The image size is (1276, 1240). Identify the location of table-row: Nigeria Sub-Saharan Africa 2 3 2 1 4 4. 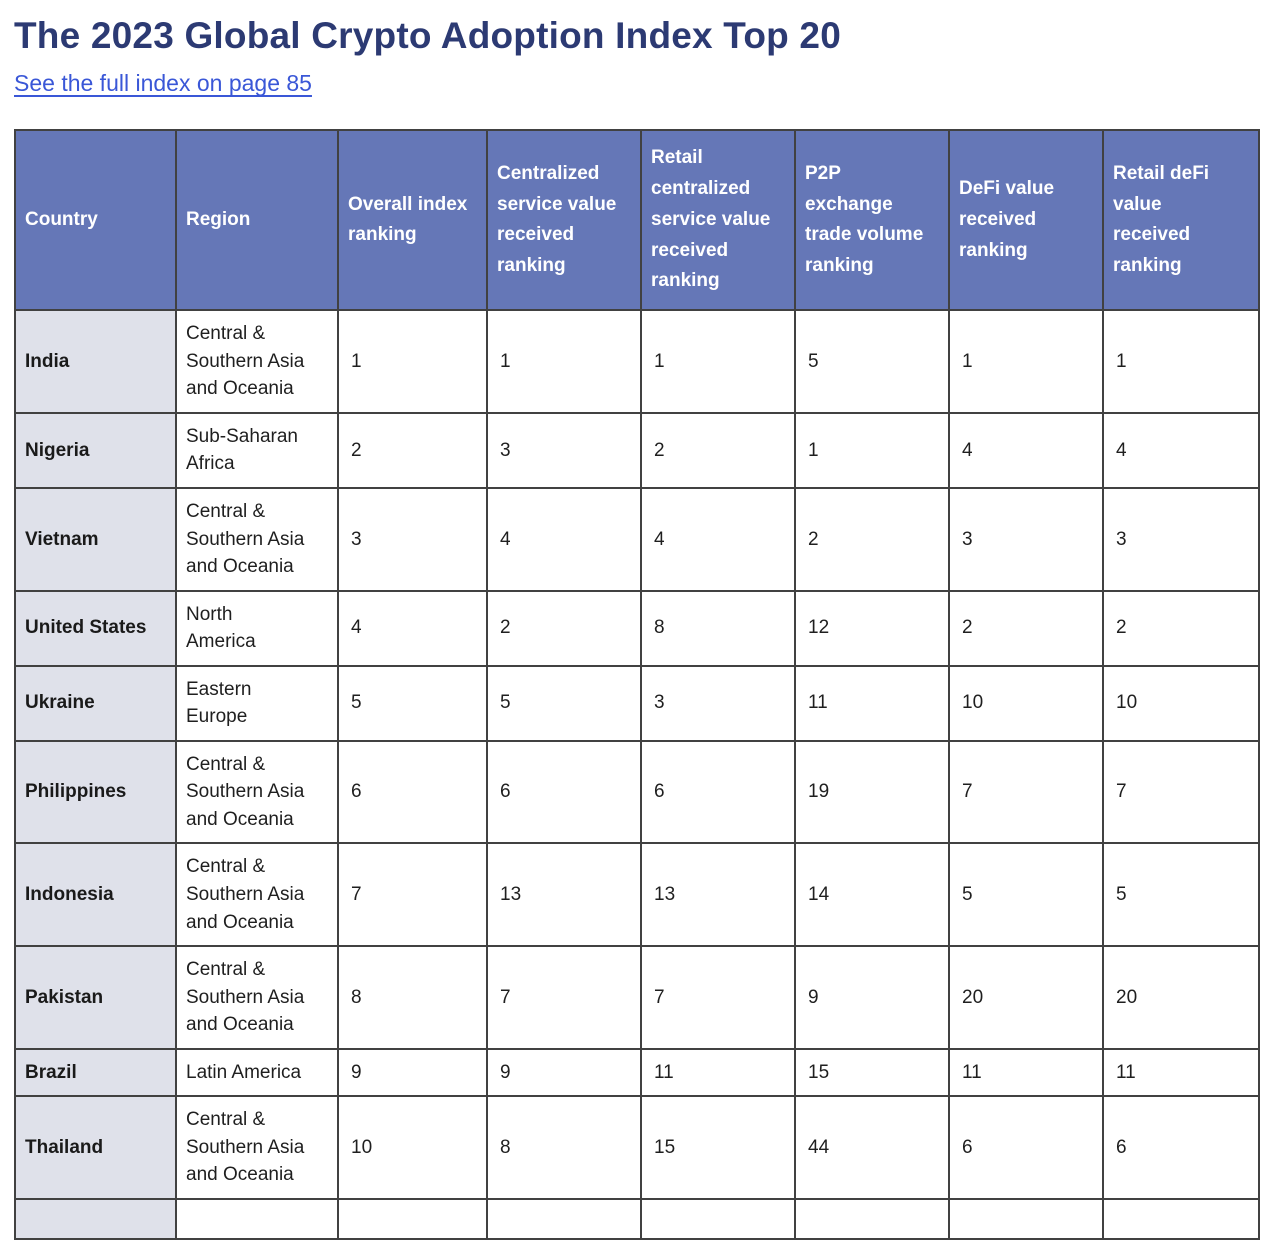
(637, 450).